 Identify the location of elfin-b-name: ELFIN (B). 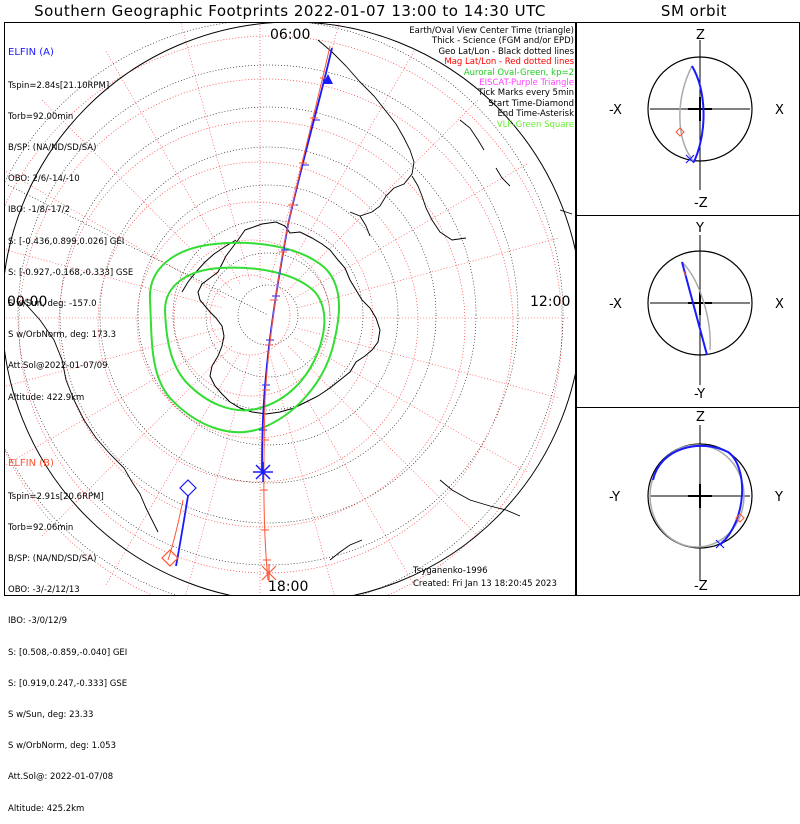
(31, 463).